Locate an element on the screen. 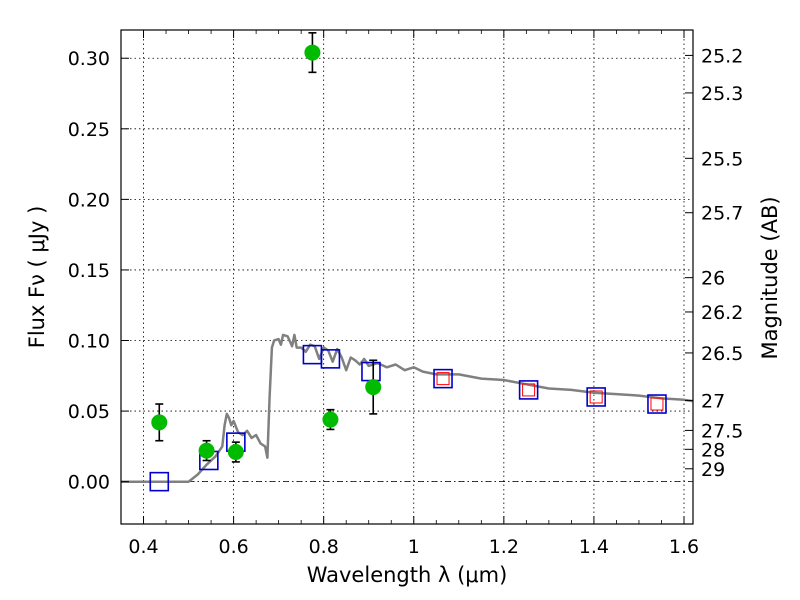  mag-tick-label: 26.2 is located at coordinates (722, 313).